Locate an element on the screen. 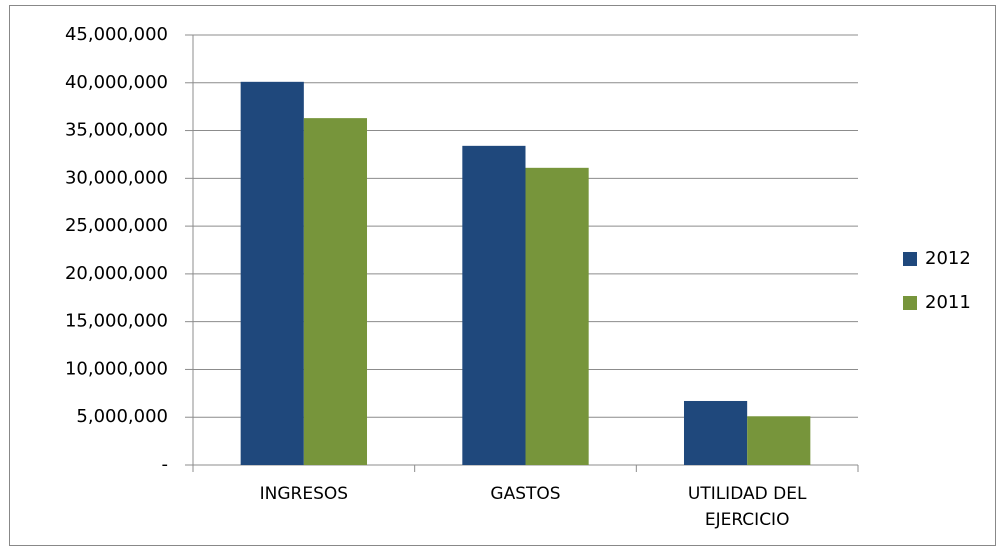  y-tick-label: 5,000,000 is located at coordinates (122, 416).